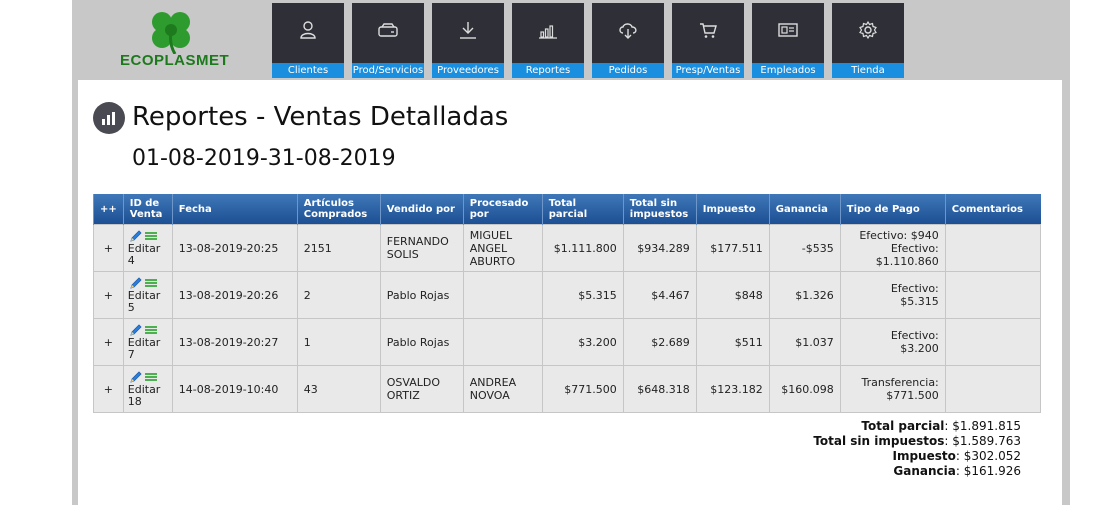 The width and height of the screenshot is (1109, 505). What do you see at coordinates (582, 389) in the screenshot?
I see `total-parcial-cell: $771.500` at bounding box center [582, 389].